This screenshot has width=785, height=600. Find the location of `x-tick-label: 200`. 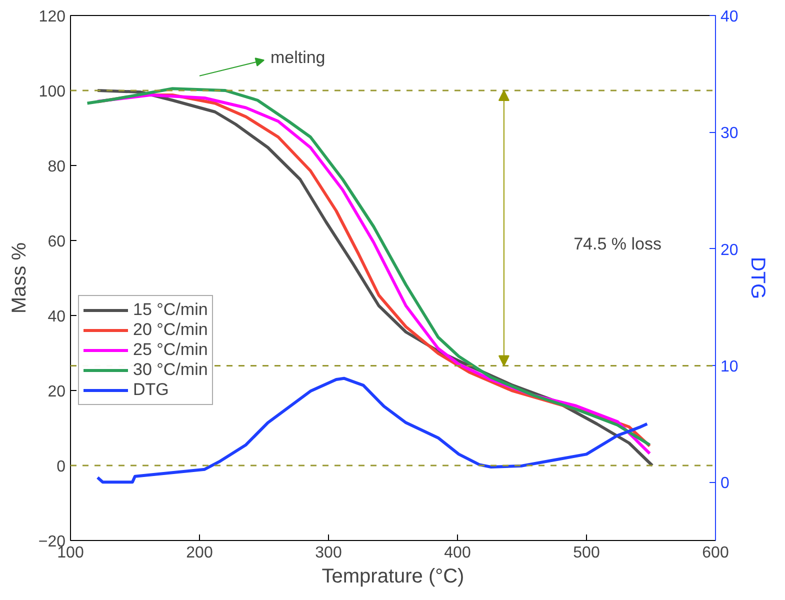

x-tick-label: 200 is located at coordinates (199, 553).